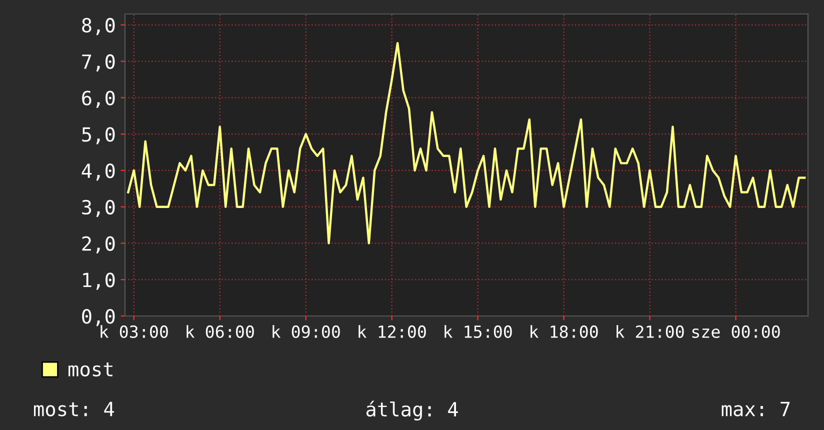 Image resolution: width=824 pixels, height=430 pixels. I want to click on x-tick-label: k 03:00, so click(134, 331).